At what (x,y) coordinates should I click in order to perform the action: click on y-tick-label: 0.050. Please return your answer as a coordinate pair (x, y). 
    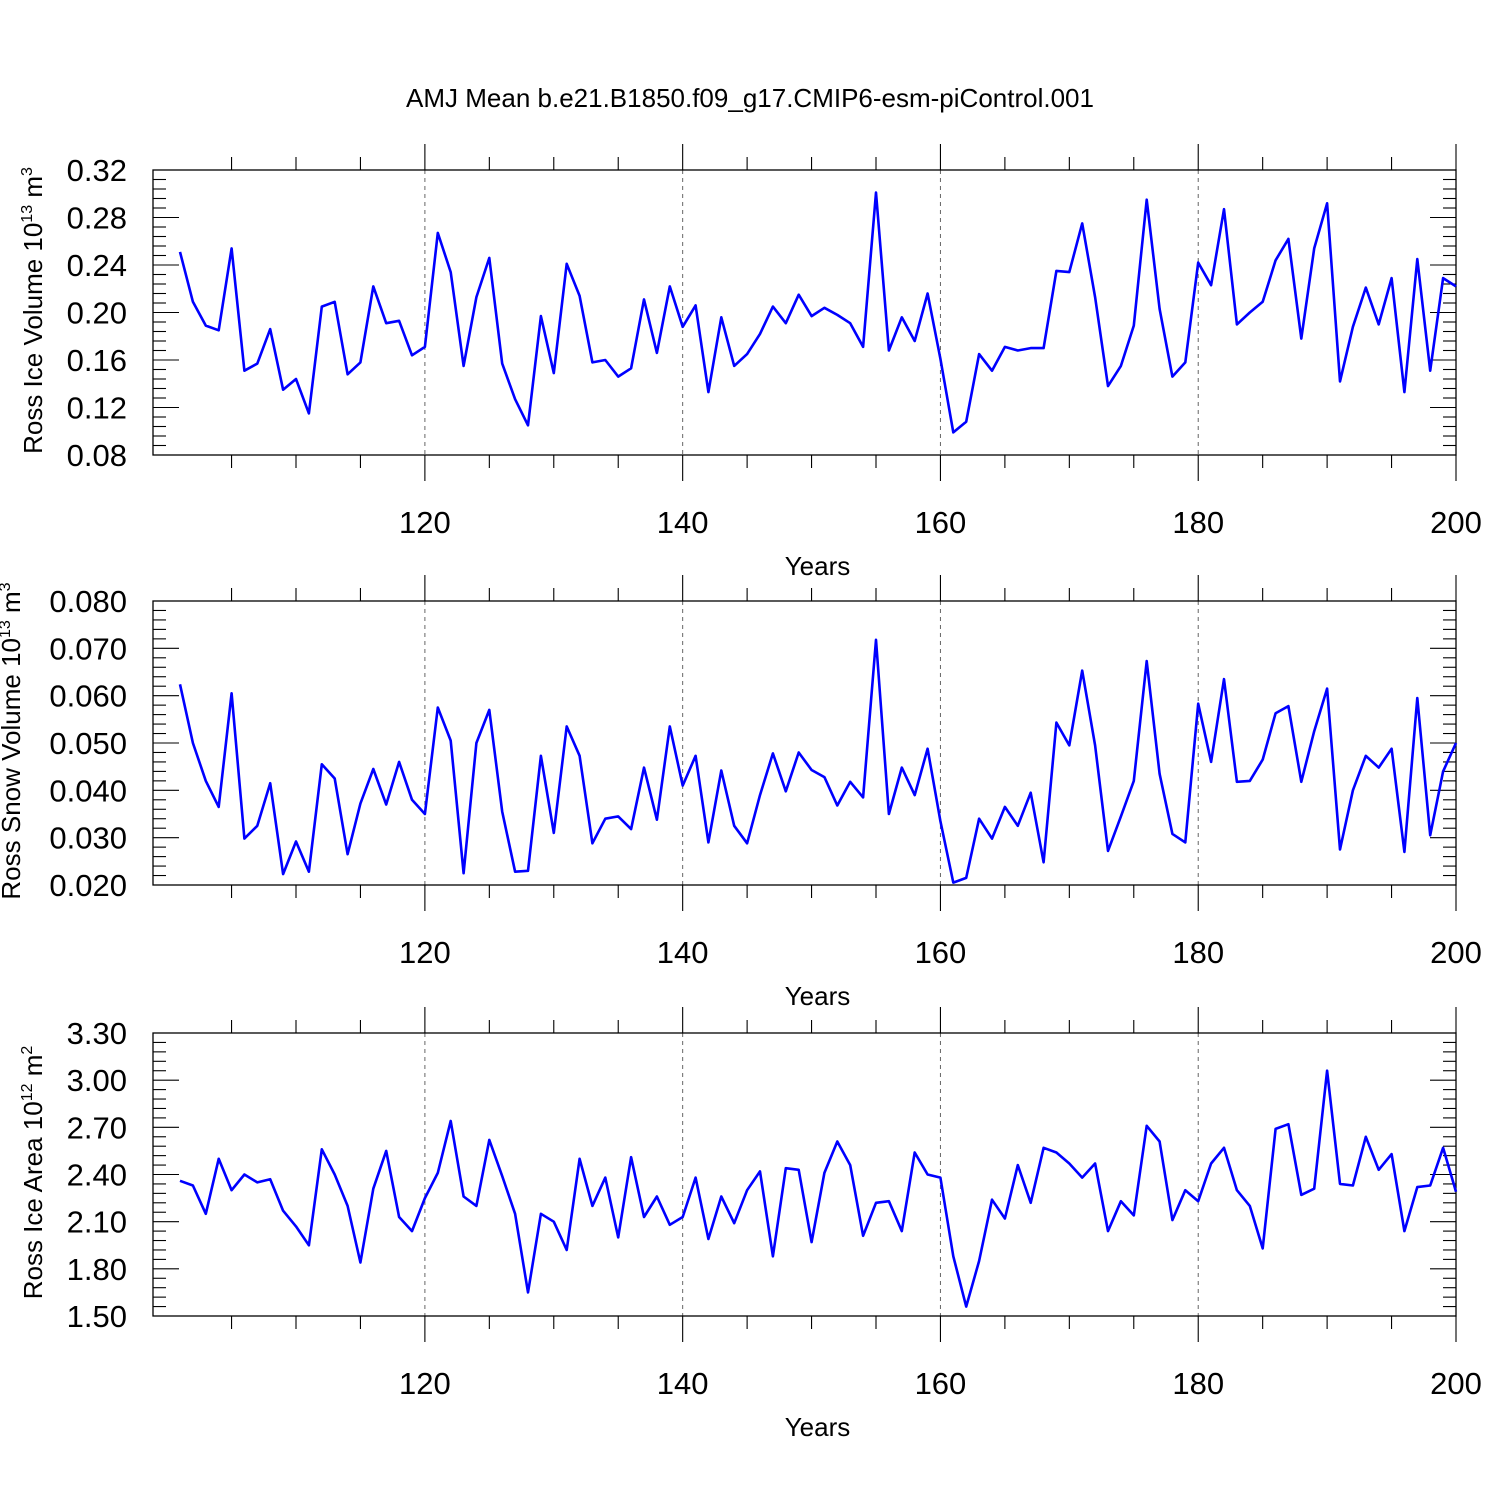
    Looking at the image, I should click on (88, 743).